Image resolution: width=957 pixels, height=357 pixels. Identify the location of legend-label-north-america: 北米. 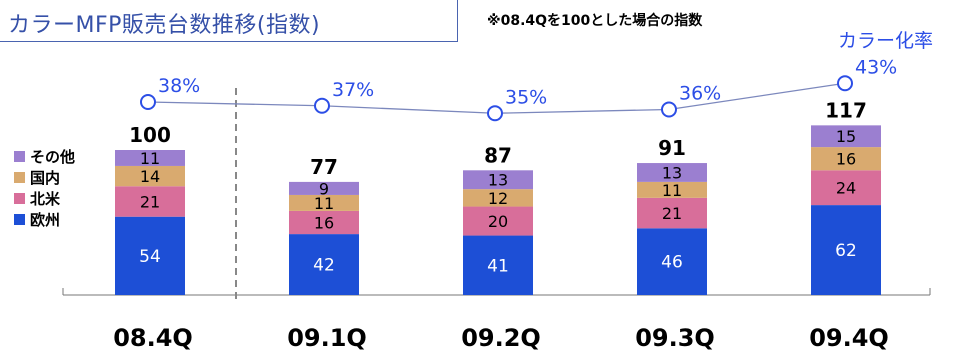
(45, 199).